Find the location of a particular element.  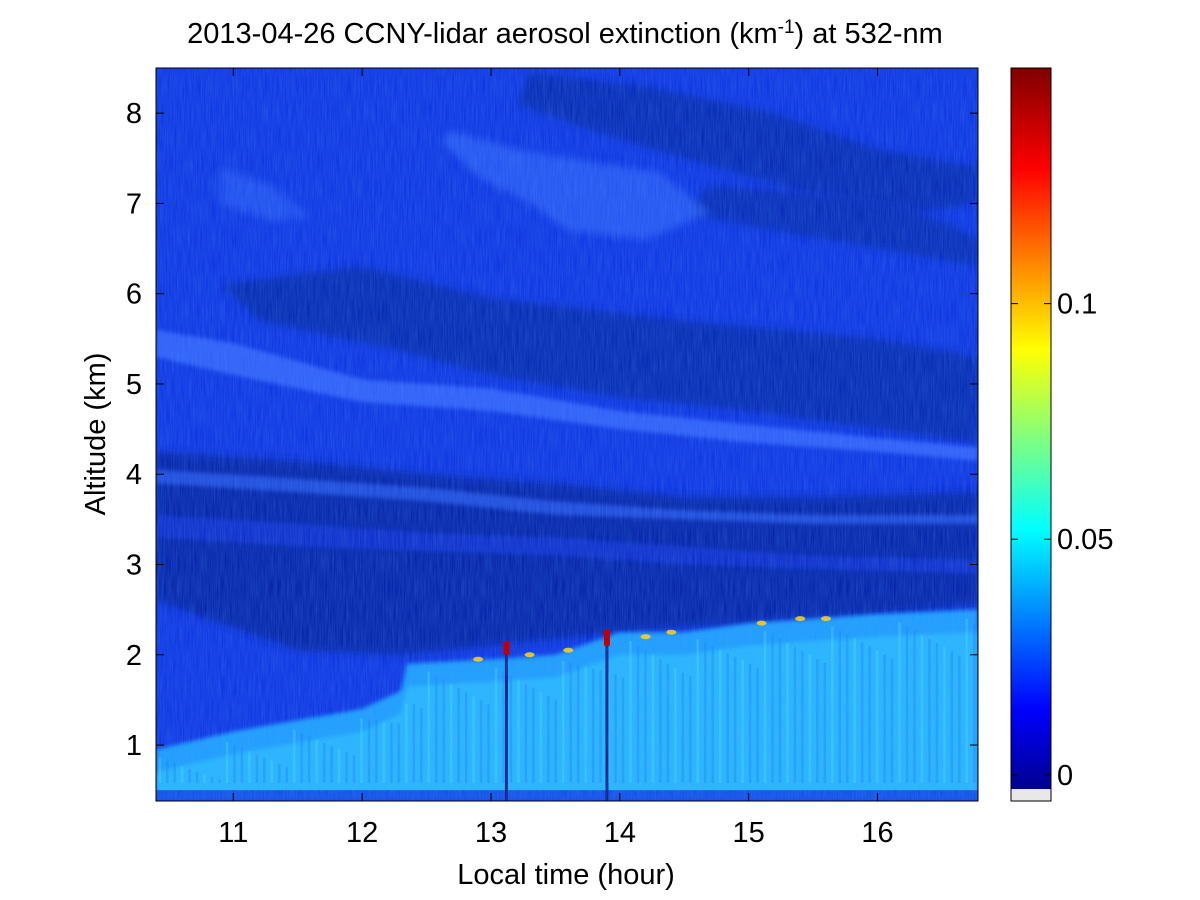

y-tick-label: 4 is located at coordinates (134, 475).